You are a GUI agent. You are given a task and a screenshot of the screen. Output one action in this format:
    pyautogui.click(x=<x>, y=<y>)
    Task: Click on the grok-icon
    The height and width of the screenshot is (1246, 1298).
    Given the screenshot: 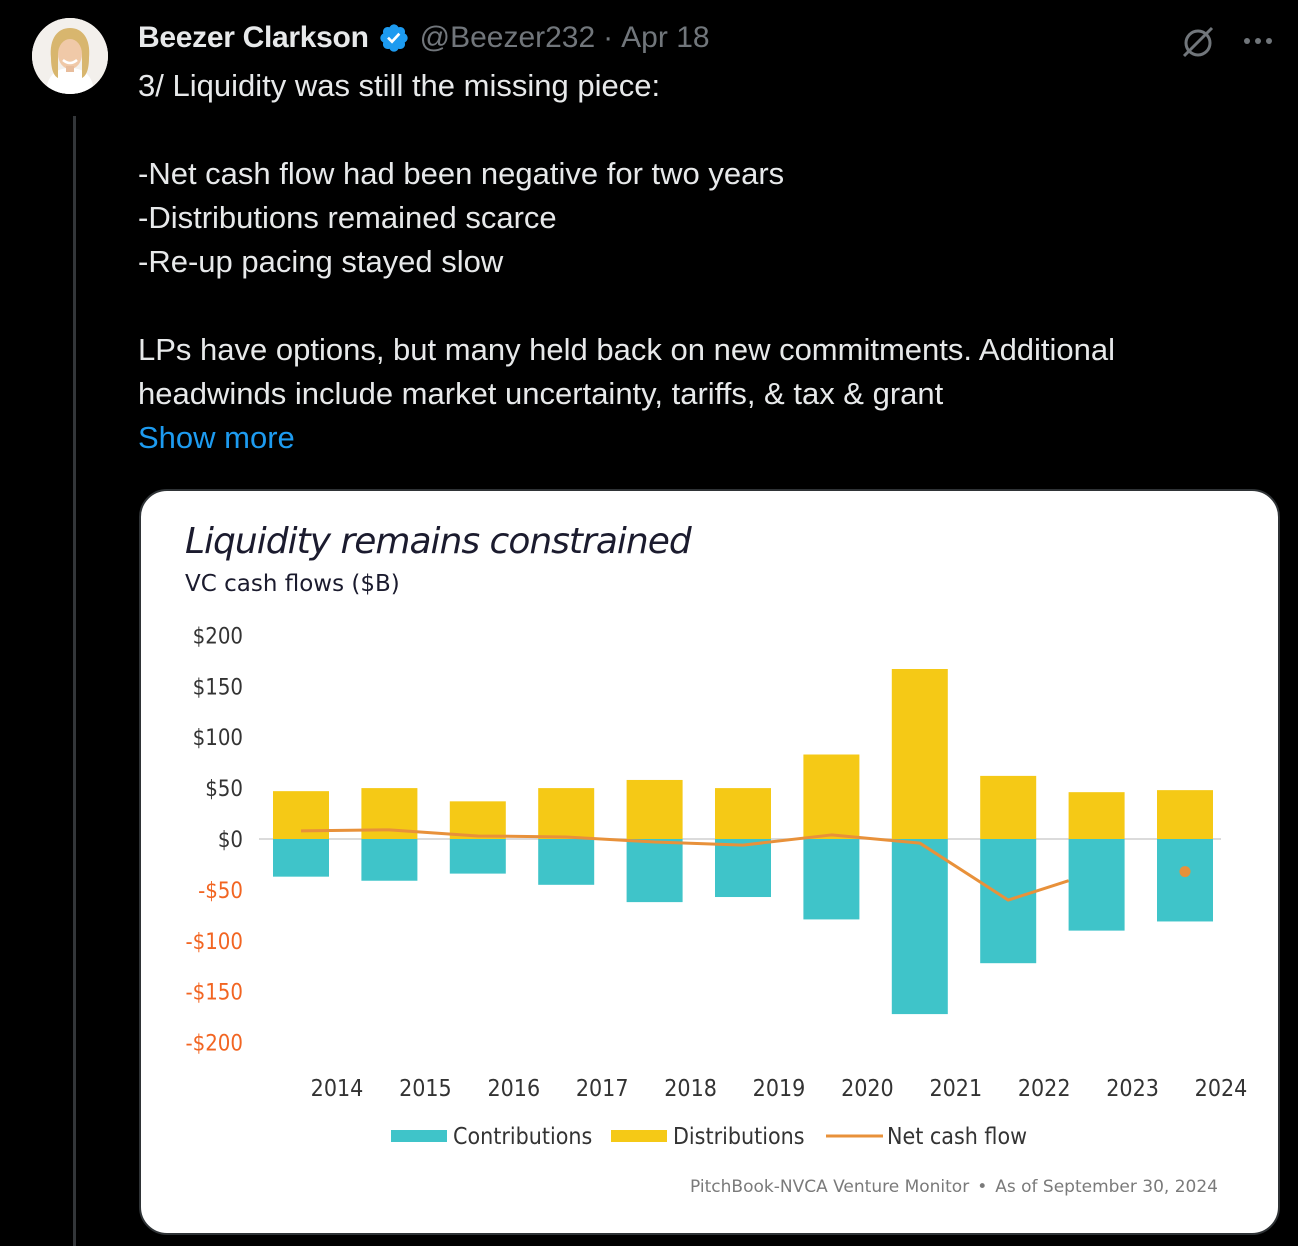 What is the action you would take?
    pyautogui.click(x=1198, y=42)
    